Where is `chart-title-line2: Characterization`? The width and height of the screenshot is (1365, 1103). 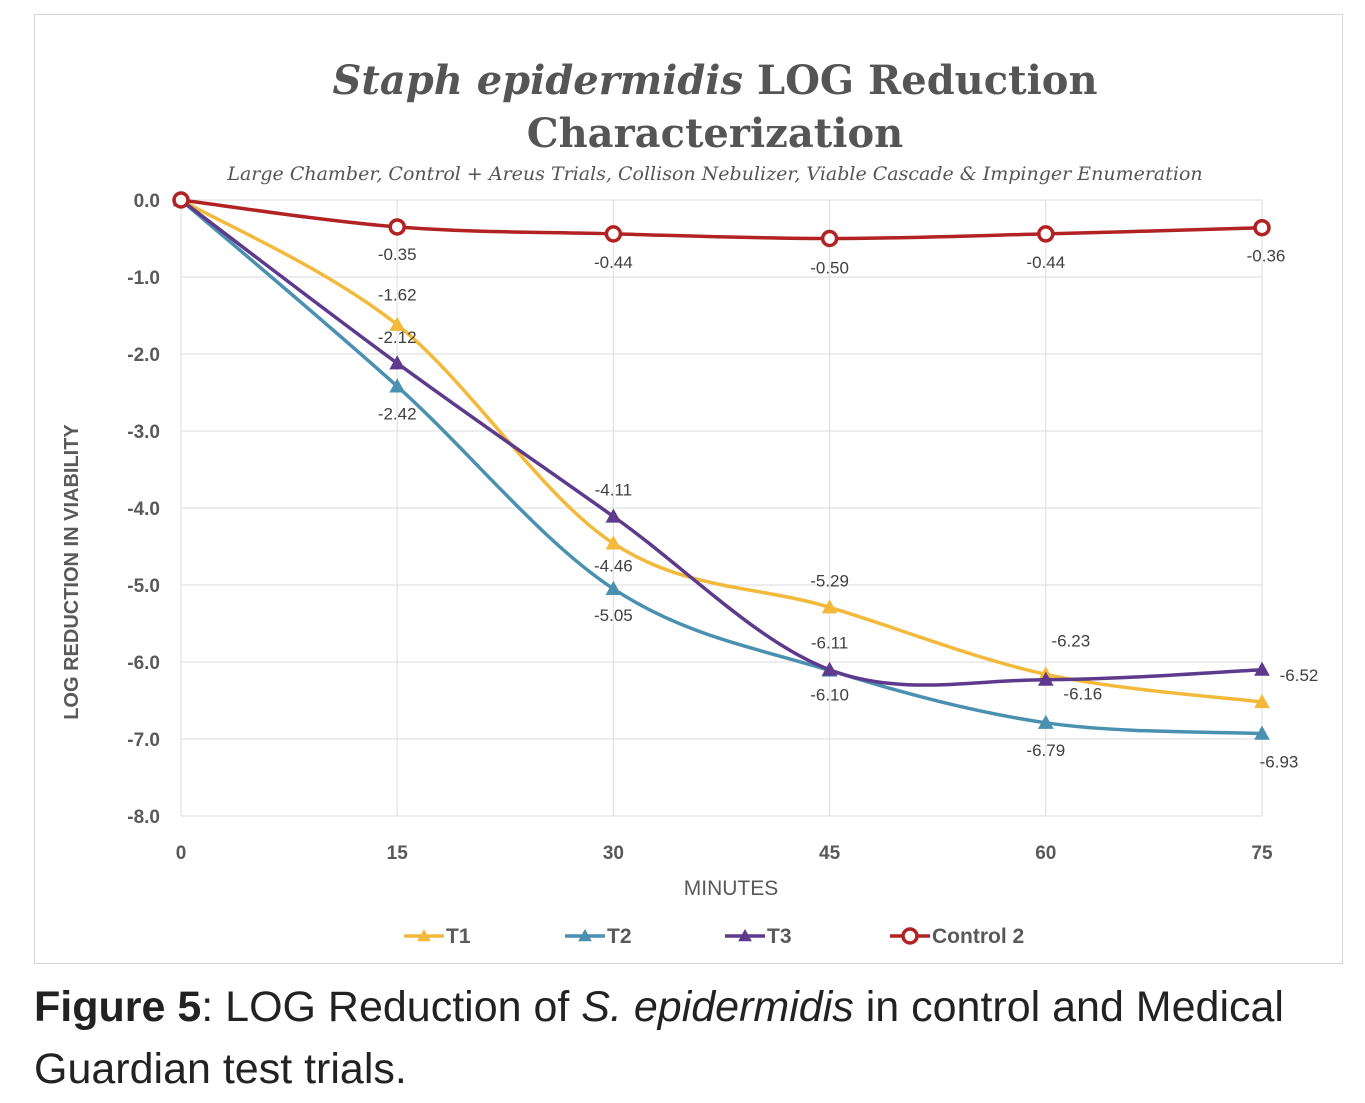
chart-title-line2: Characterization is located at coordinates (715, 133).